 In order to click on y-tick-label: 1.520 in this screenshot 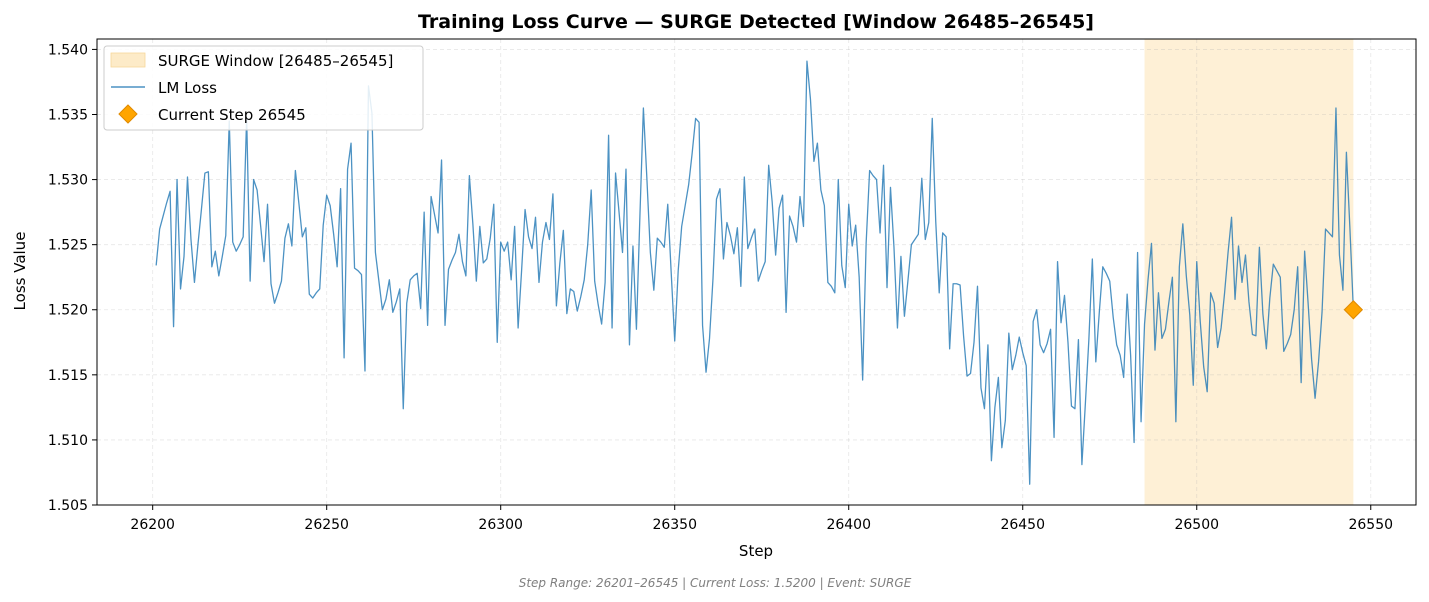, I will do `click(68, 311)`.